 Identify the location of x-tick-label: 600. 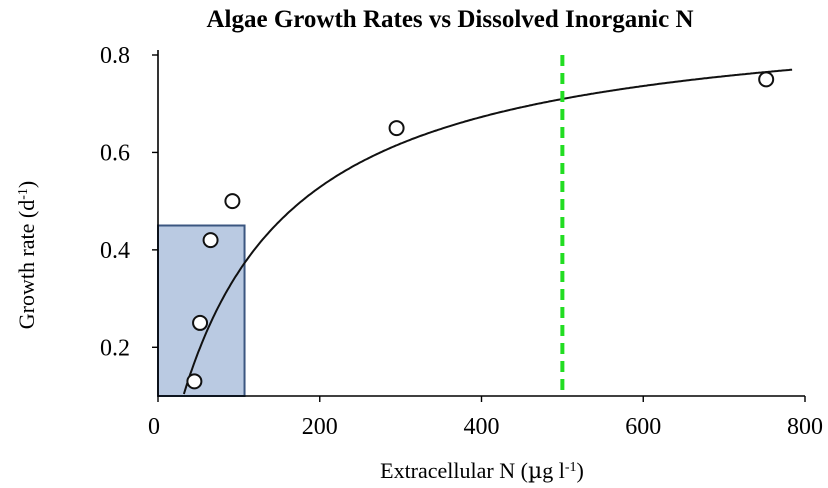
(643, 427).